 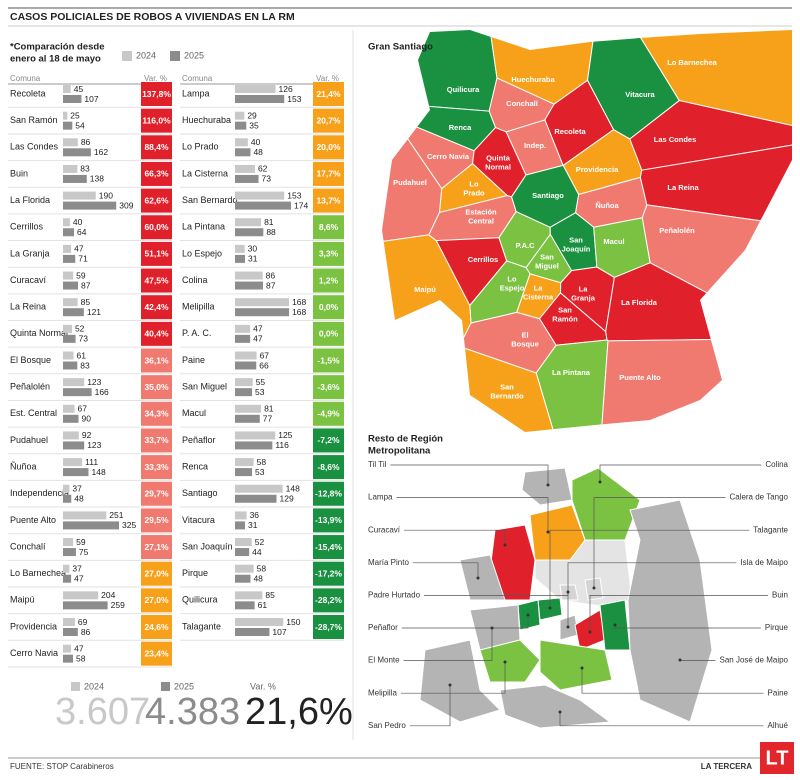 What do you see at coordinates (547, 265) in the screenshot?
I see `comuna-label: Miguel` at bounding box center [547, 265].